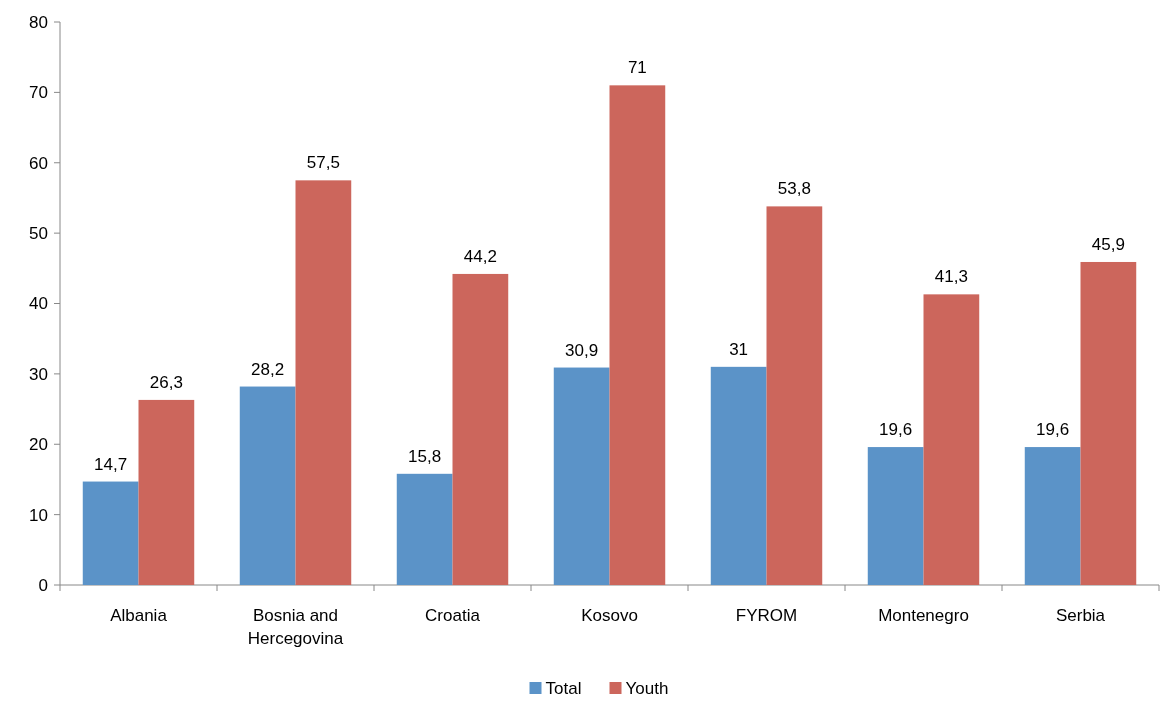 Image resolution: width=1167 pixels, height=702 pixels. What do you see at coordinates (38, 234) in the screenshot?
I see `y-tick-label: 50` at bounding box center [38, 234].